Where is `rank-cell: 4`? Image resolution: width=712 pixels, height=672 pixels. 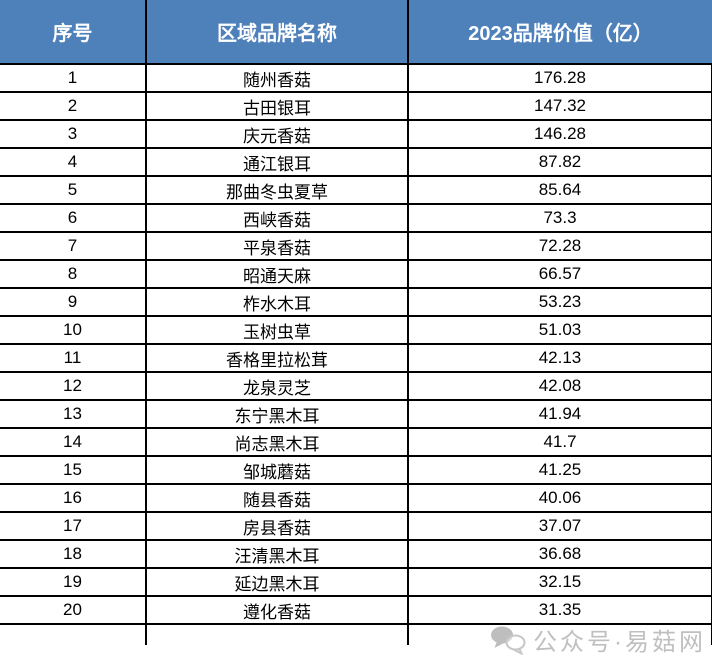
rank-cell: 4 is located at coordinates (73, 162).